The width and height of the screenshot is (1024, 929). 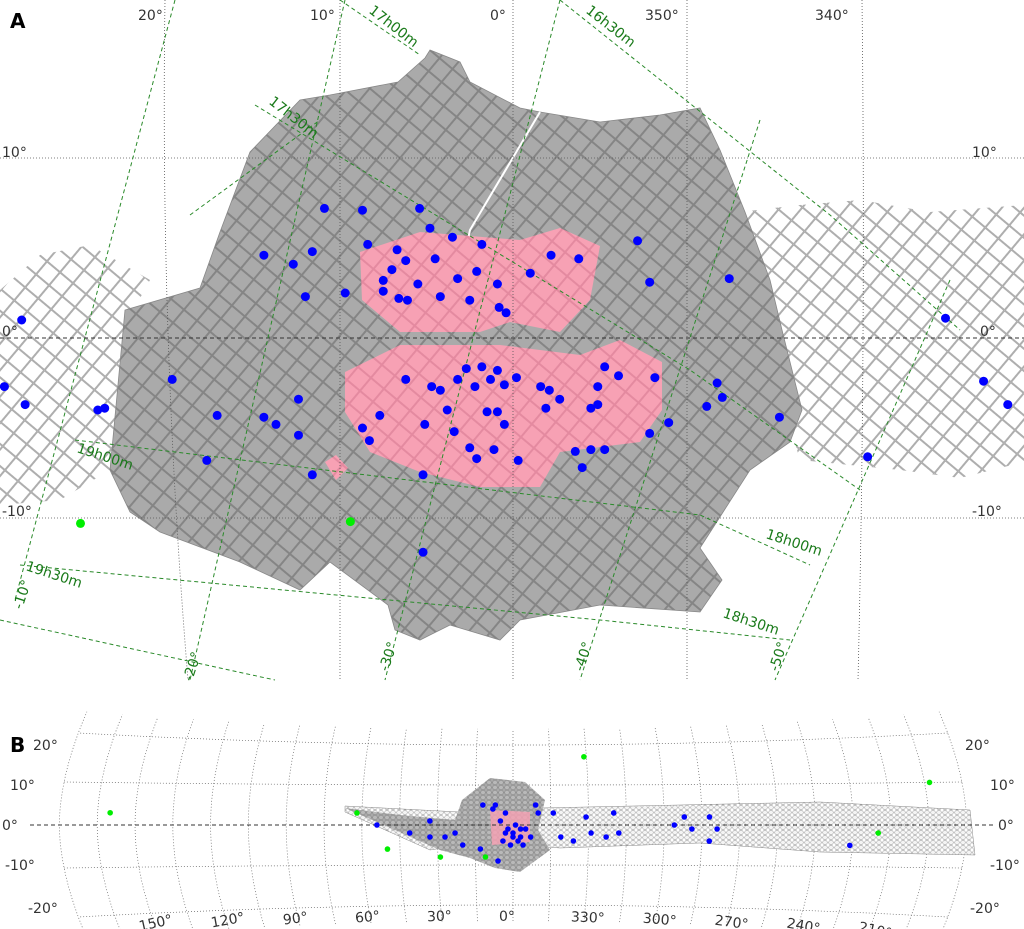 I want to click on lon-label: 270°, so click(x=732, y=921).